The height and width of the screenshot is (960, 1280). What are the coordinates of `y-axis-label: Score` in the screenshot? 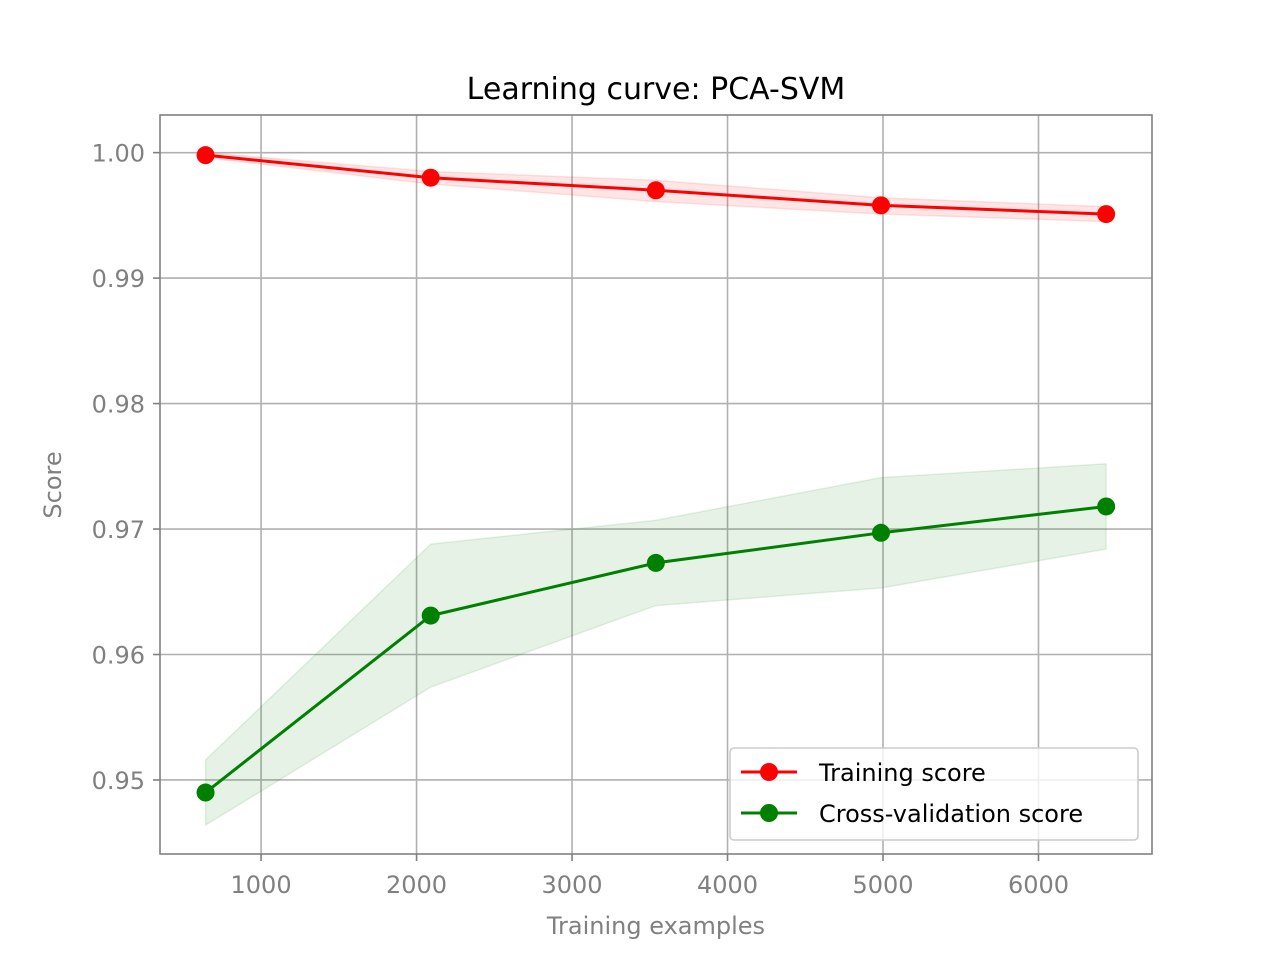 It's located at (53, 484).